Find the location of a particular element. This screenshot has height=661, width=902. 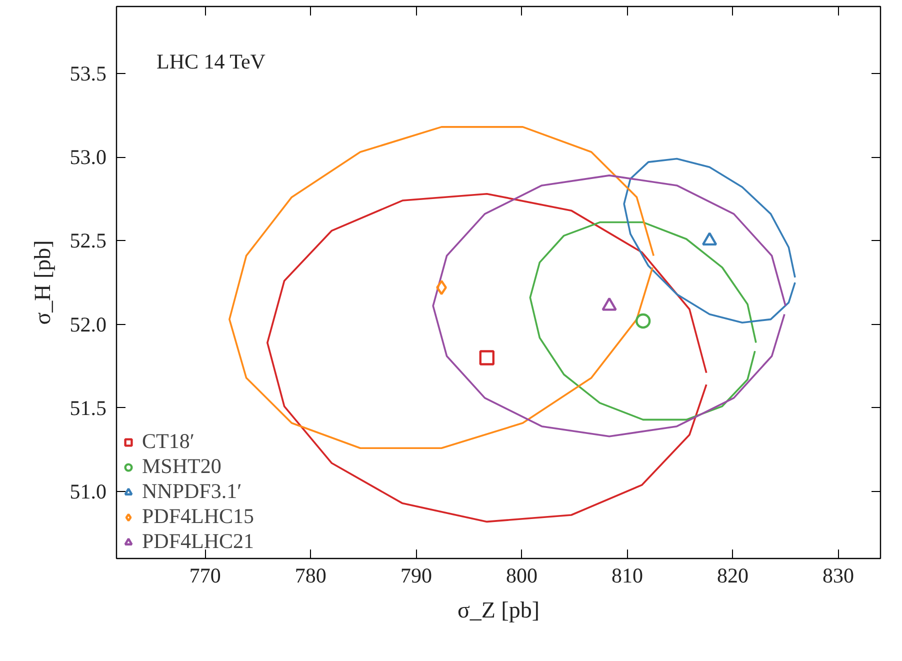

y-tick-label: 52.5 is located at coordinates (88, 240).